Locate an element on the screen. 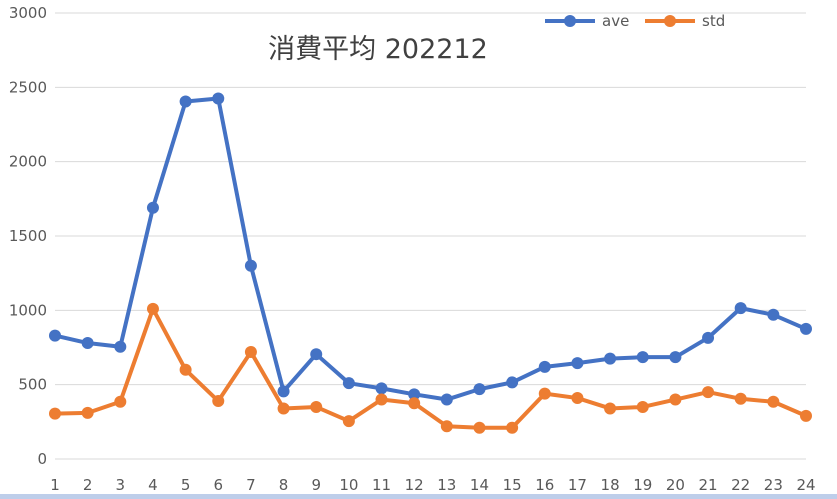 This screenshot has height=499, width=837. y-tick-label: 1500 is located at coordinates (28, 236).